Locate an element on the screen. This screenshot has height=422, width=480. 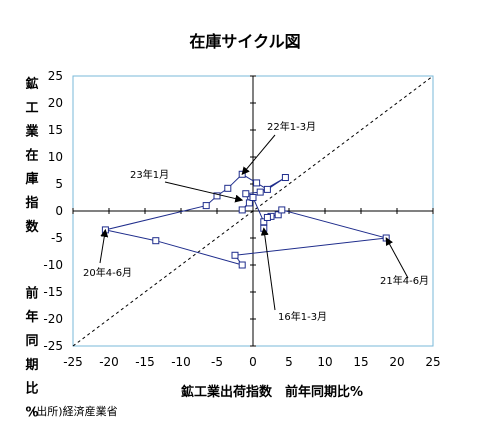
y-axis-label-char: 比 is located at coordinates (31, 389).